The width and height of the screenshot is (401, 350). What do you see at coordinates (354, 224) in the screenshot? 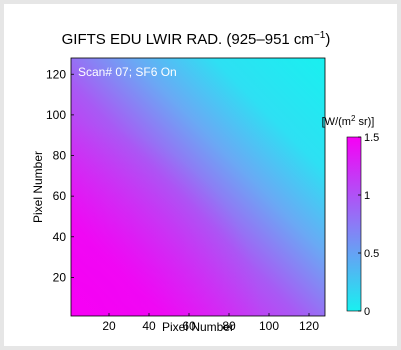
I see `colorbar-gradient` at bounding box center [354, 224].